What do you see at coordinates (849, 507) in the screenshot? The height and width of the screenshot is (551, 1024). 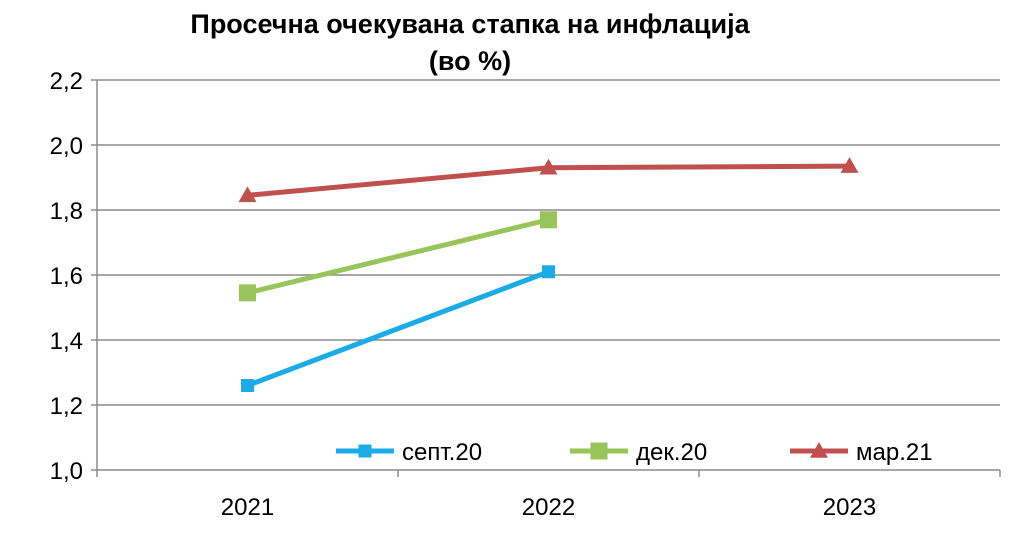 I see `x-tick-label: 2023` at bounding box center [849, 507].